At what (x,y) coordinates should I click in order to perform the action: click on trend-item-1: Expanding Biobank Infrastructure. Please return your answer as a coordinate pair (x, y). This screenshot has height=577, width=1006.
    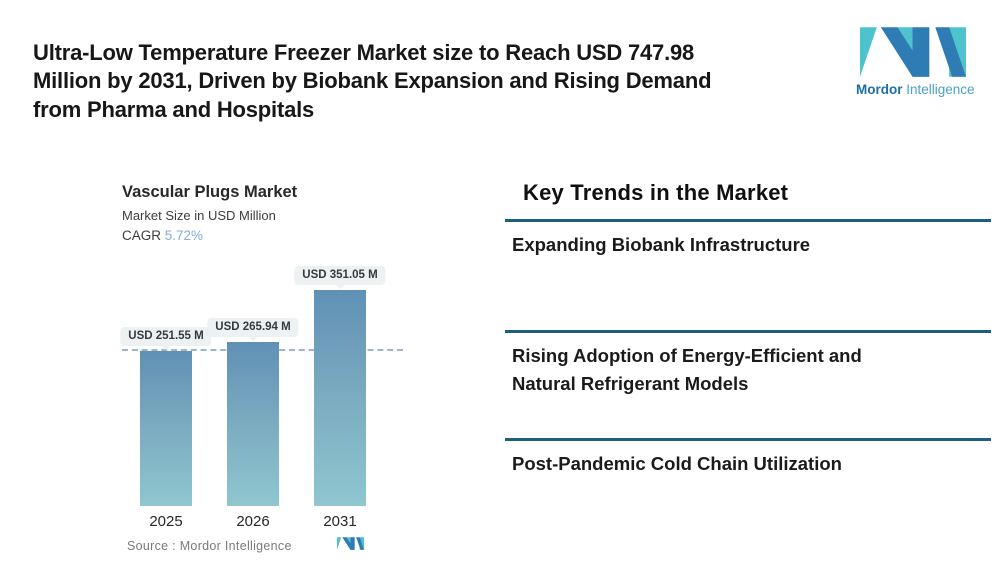
    Looking at the image, I should click on (661, 244).